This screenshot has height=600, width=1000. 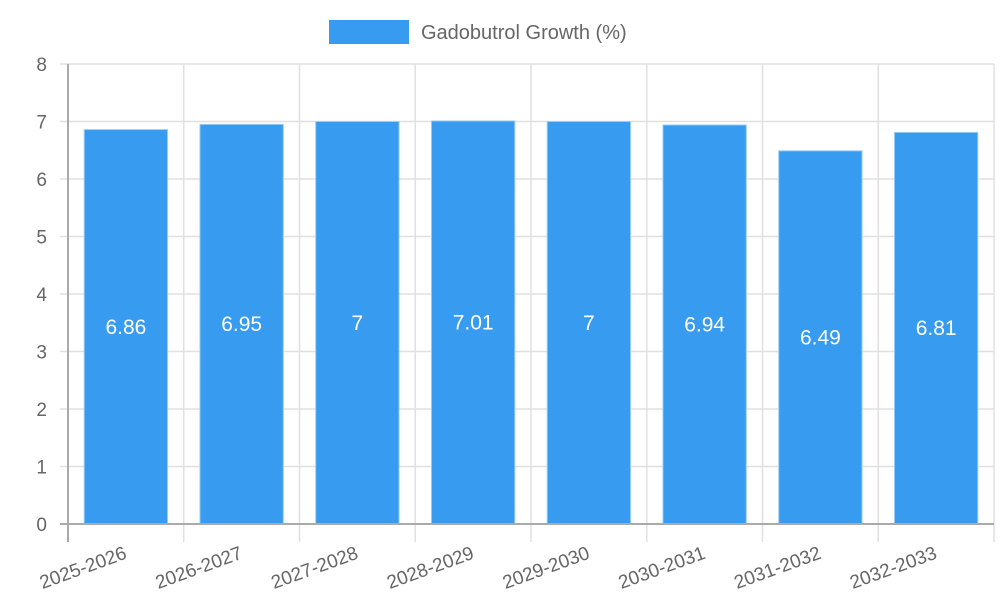 I want to click on y-tick-label: 2, so click(x=41, y=410).